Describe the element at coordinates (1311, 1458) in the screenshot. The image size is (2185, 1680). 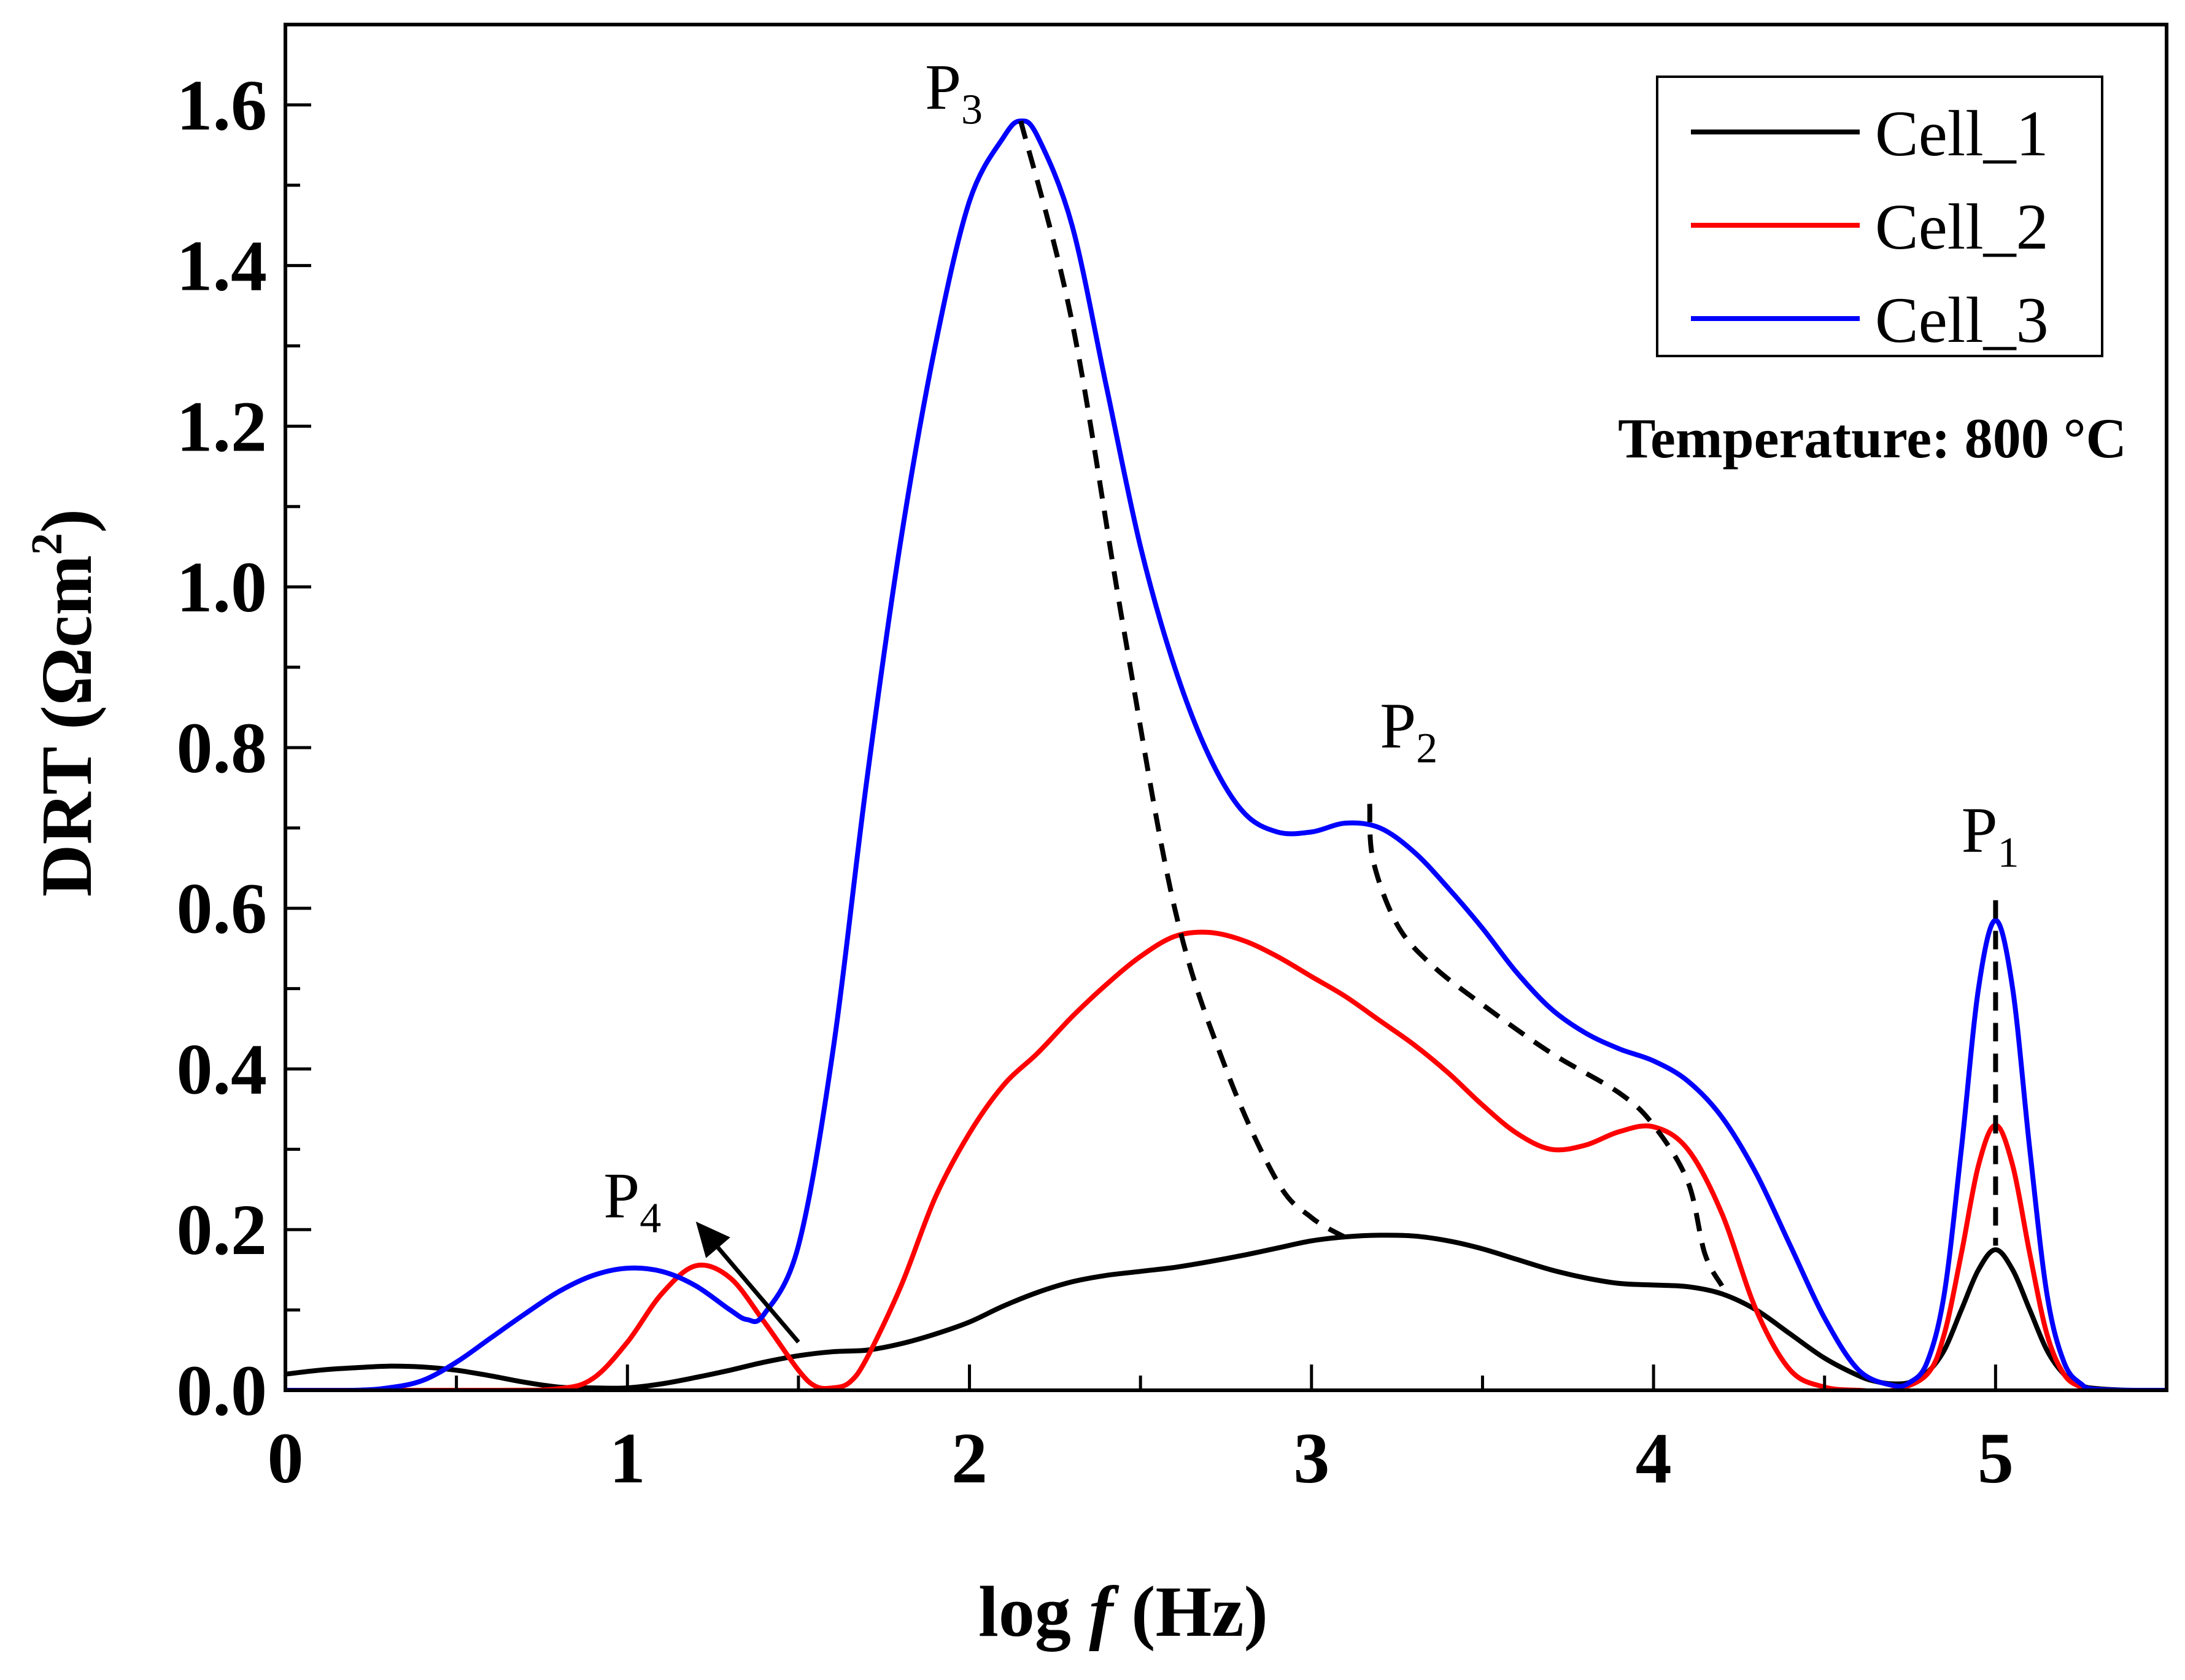
I see `x-tick-label: 3` at that location.